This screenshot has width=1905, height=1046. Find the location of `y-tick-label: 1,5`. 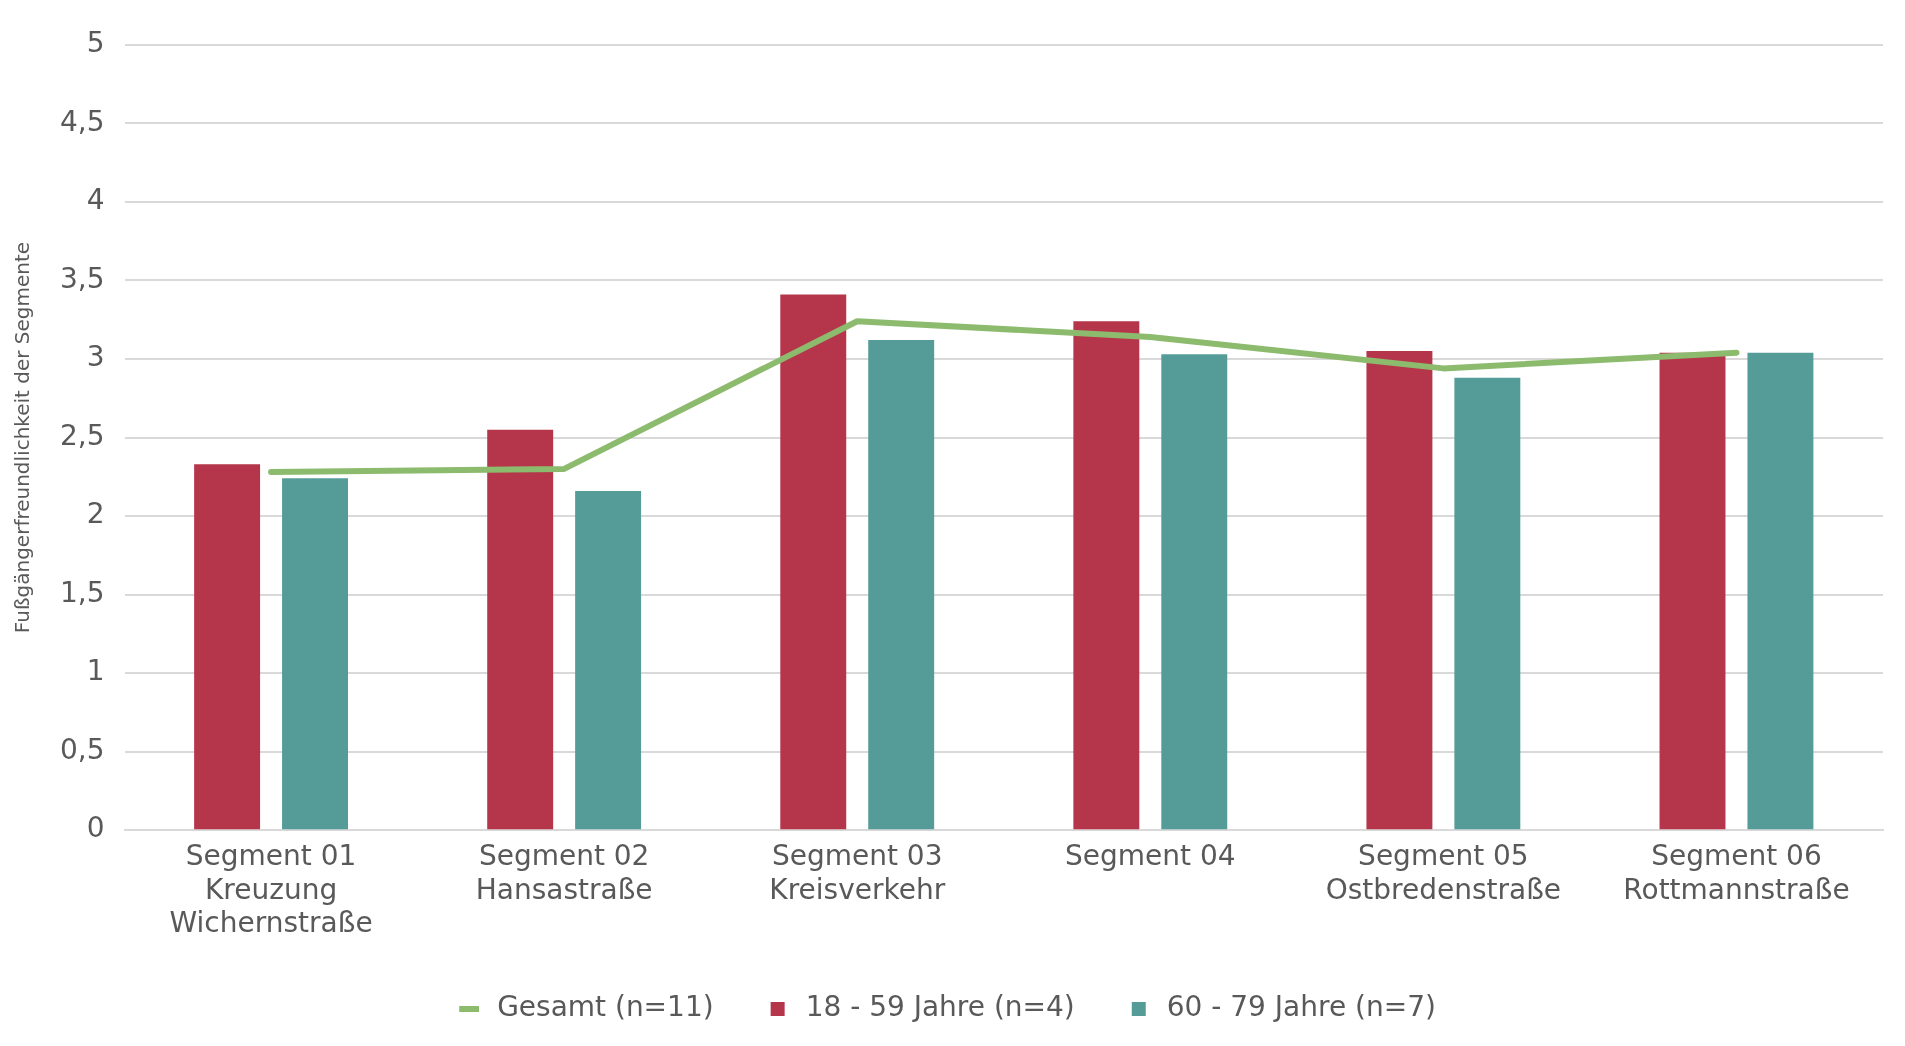

y-tick-label: 1,5 is located at coordinates (82, 592).